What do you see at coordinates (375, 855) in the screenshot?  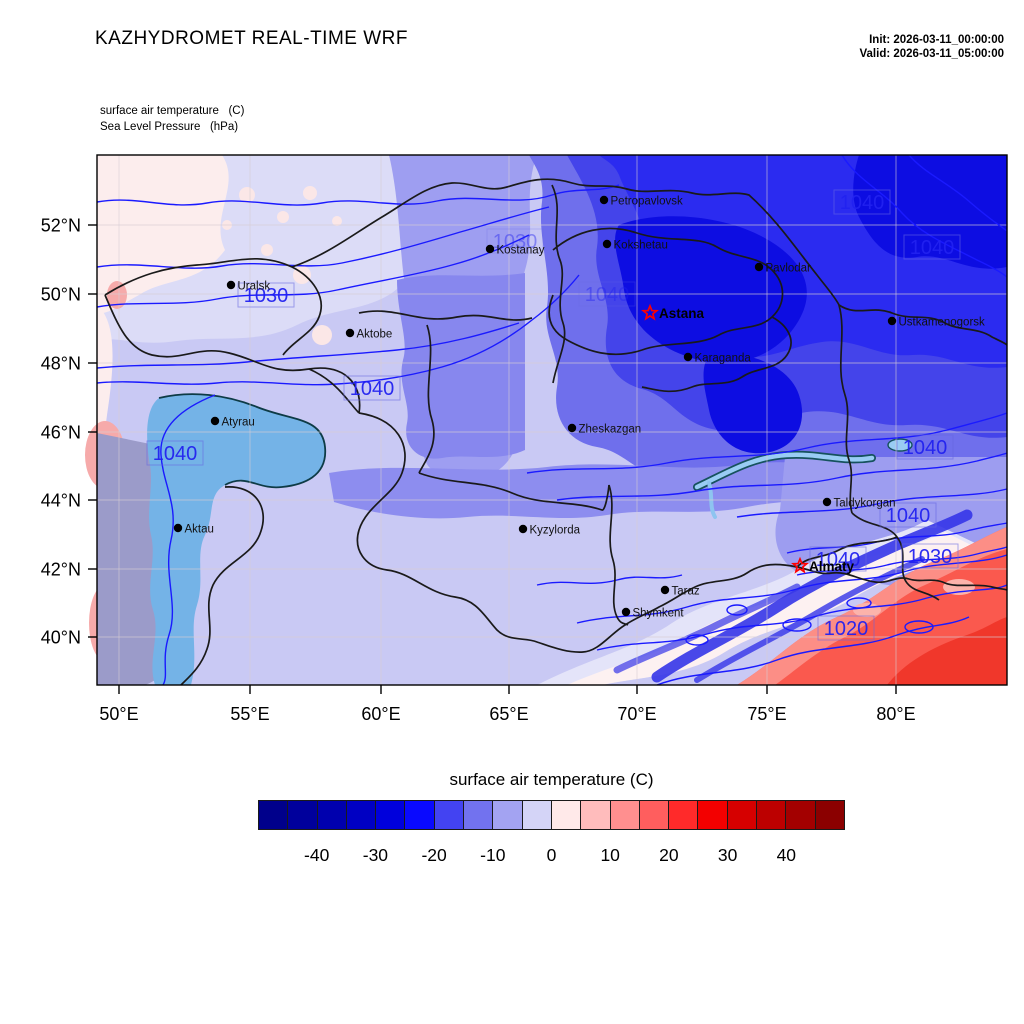 I see `colorbar-tick-label: -30` at bounding box center [375, 855].